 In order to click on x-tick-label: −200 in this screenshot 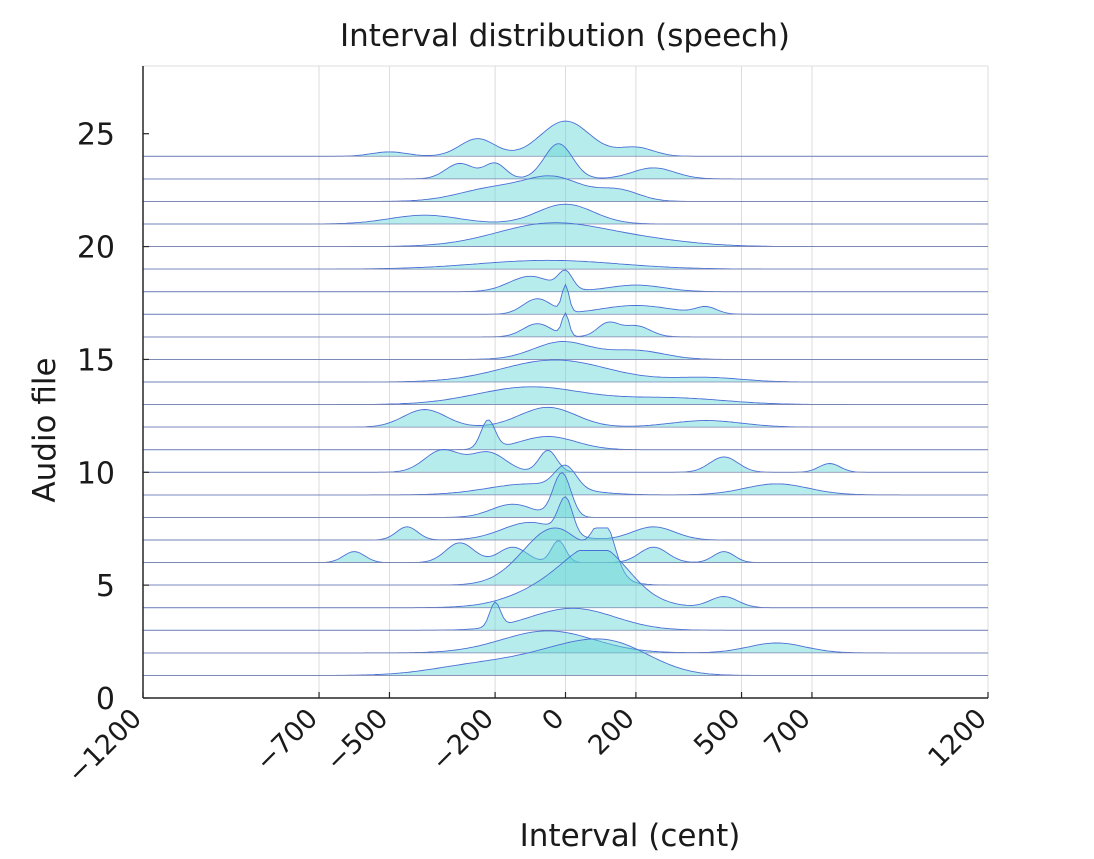, I will do `click(463, 740)`.